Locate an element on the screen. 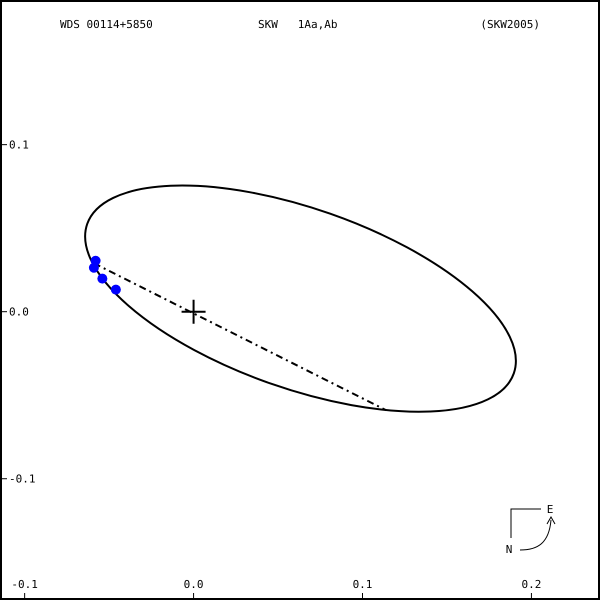 Image resolution: width=600 pixels, height=600 pixels. y-tick-label: 0.0 is located at coordinates (19, 312).